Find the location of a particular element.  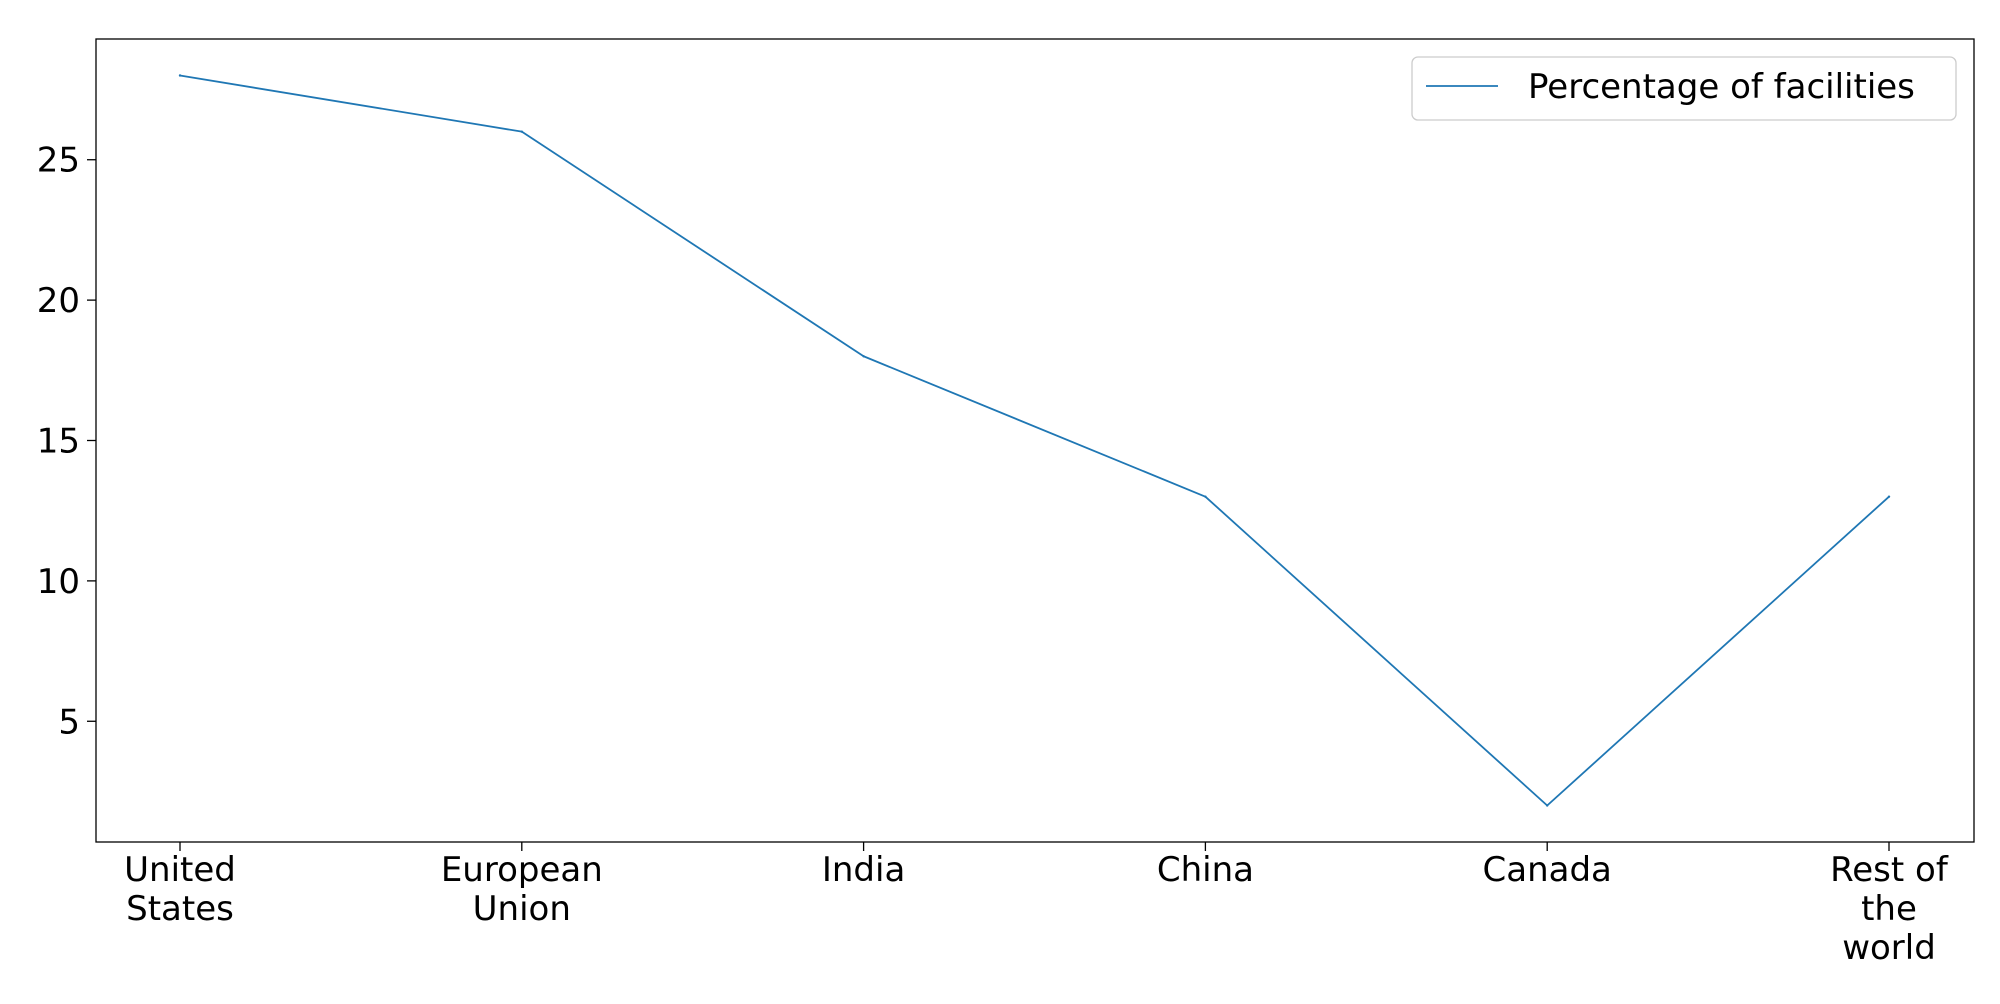

x-tick-label: India is located at coordinates (863, 870).